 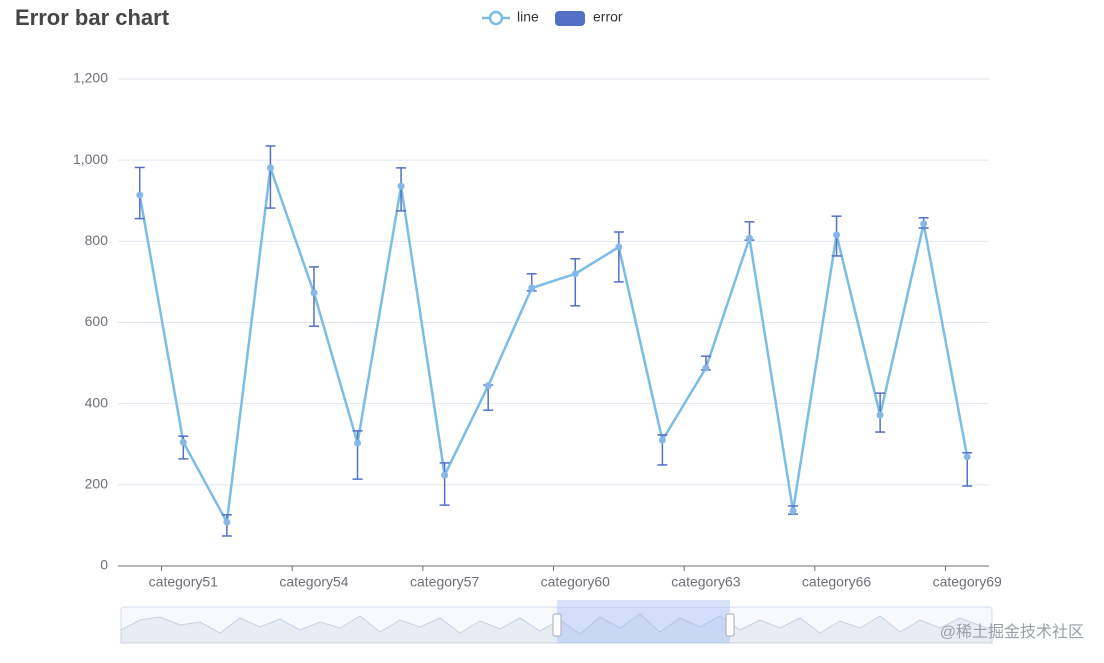 I want to click on x-tick-label: category66, so click(x=836, y=582).